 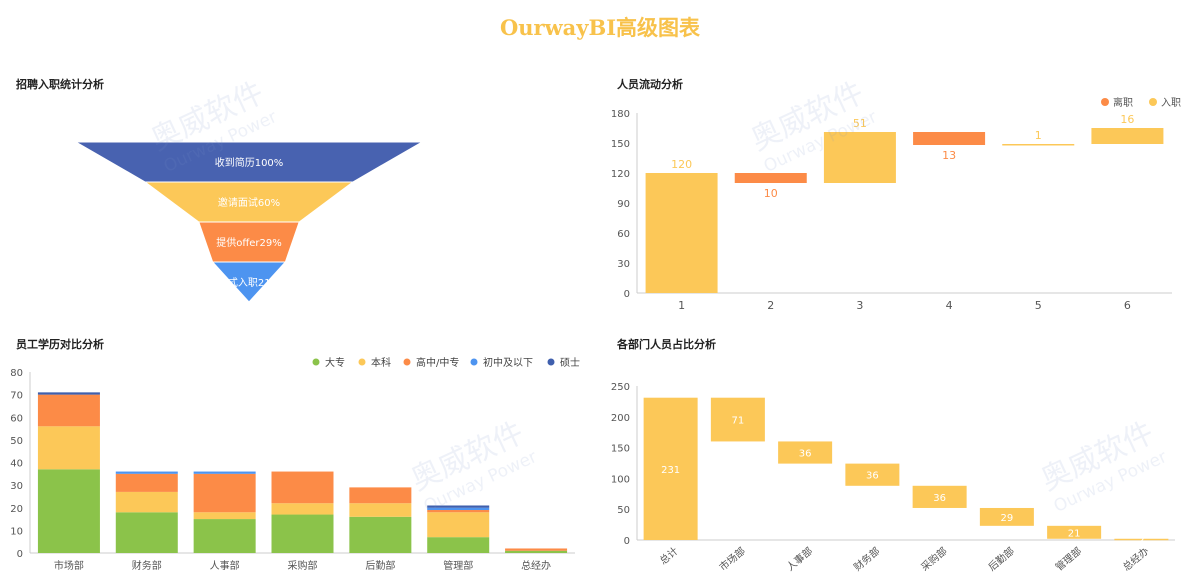 What do you see at coordinates (770, 305) in the screenshot?
I see `flow-x-tick: 2` at bounding box center [770, 305].